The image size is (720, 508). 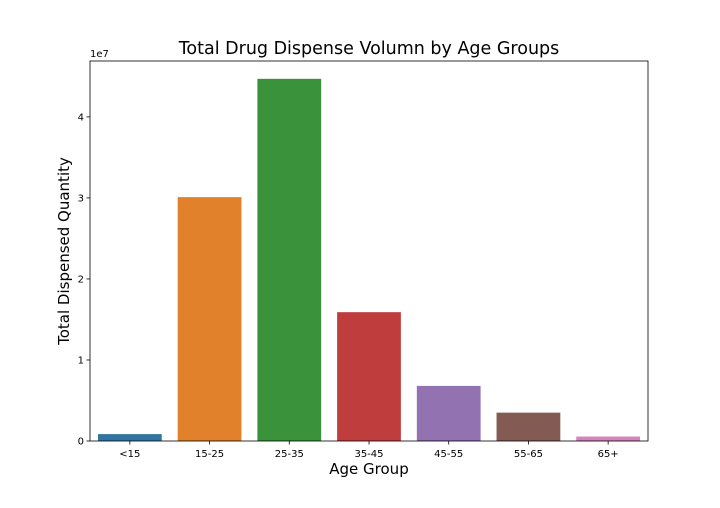 What do you see at coordinates (608, 454) in the screenshot?
I see `x-tick-label: 65+` at bounding box center [608, 454].